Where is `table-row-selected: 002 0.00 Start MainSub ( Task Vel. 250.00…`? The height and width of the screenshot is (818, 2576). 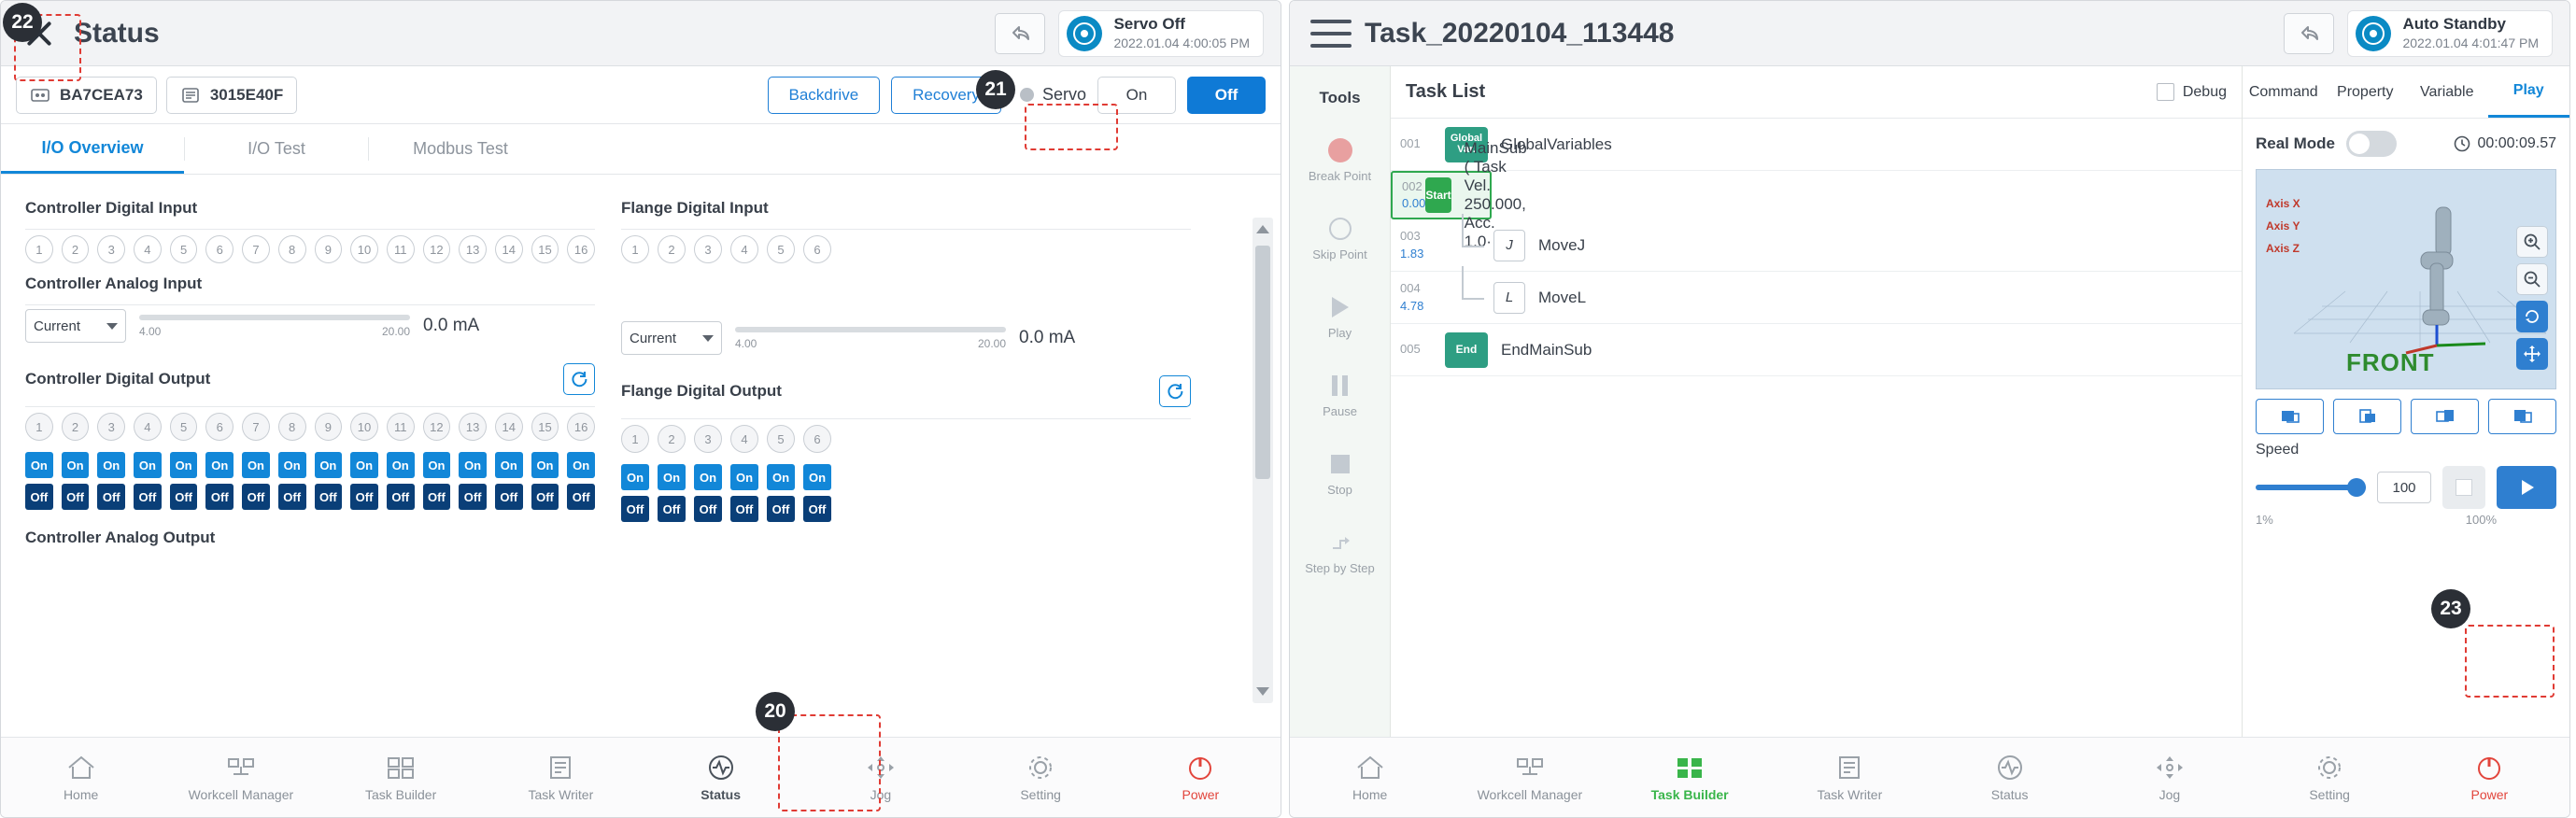 table-row-selected: 002 0.00 Start MainSub ( Task Vel. 250.00… is located at coordinates (1459, 194).